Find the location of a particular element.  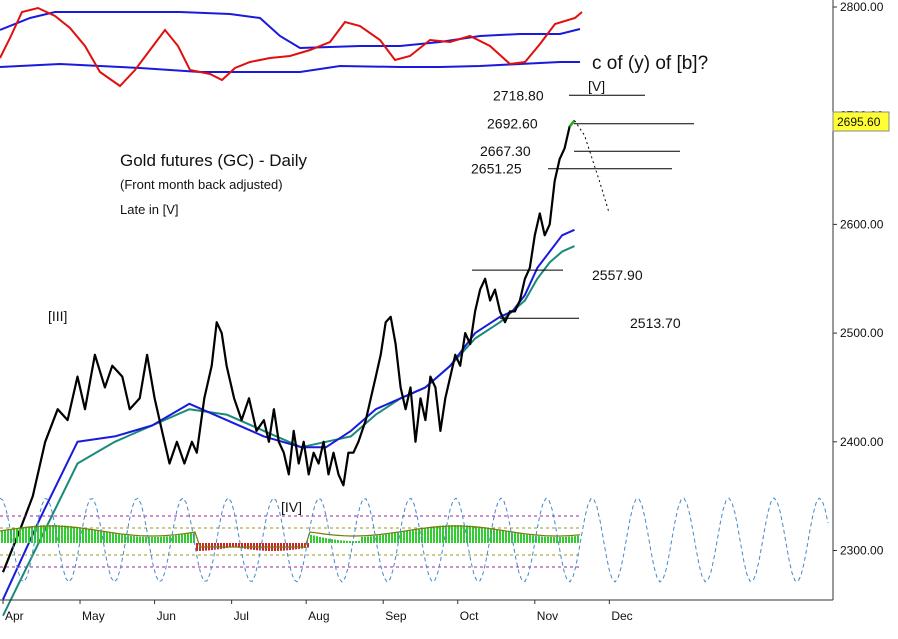

top-oscillator-line is located at coordinates (291, 47).